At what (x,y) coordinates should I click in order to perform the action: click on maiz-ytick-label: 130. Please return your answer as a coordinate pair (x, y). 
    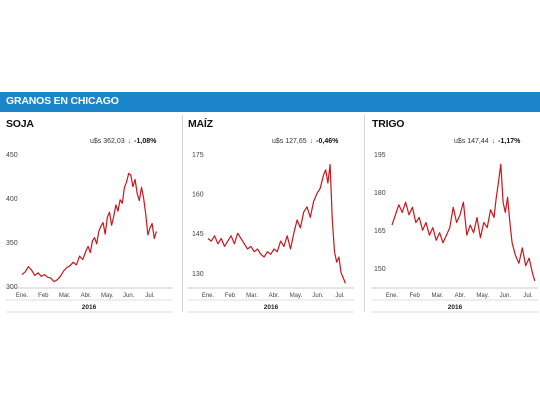
    Looking at the image, I should click on (198, 274).